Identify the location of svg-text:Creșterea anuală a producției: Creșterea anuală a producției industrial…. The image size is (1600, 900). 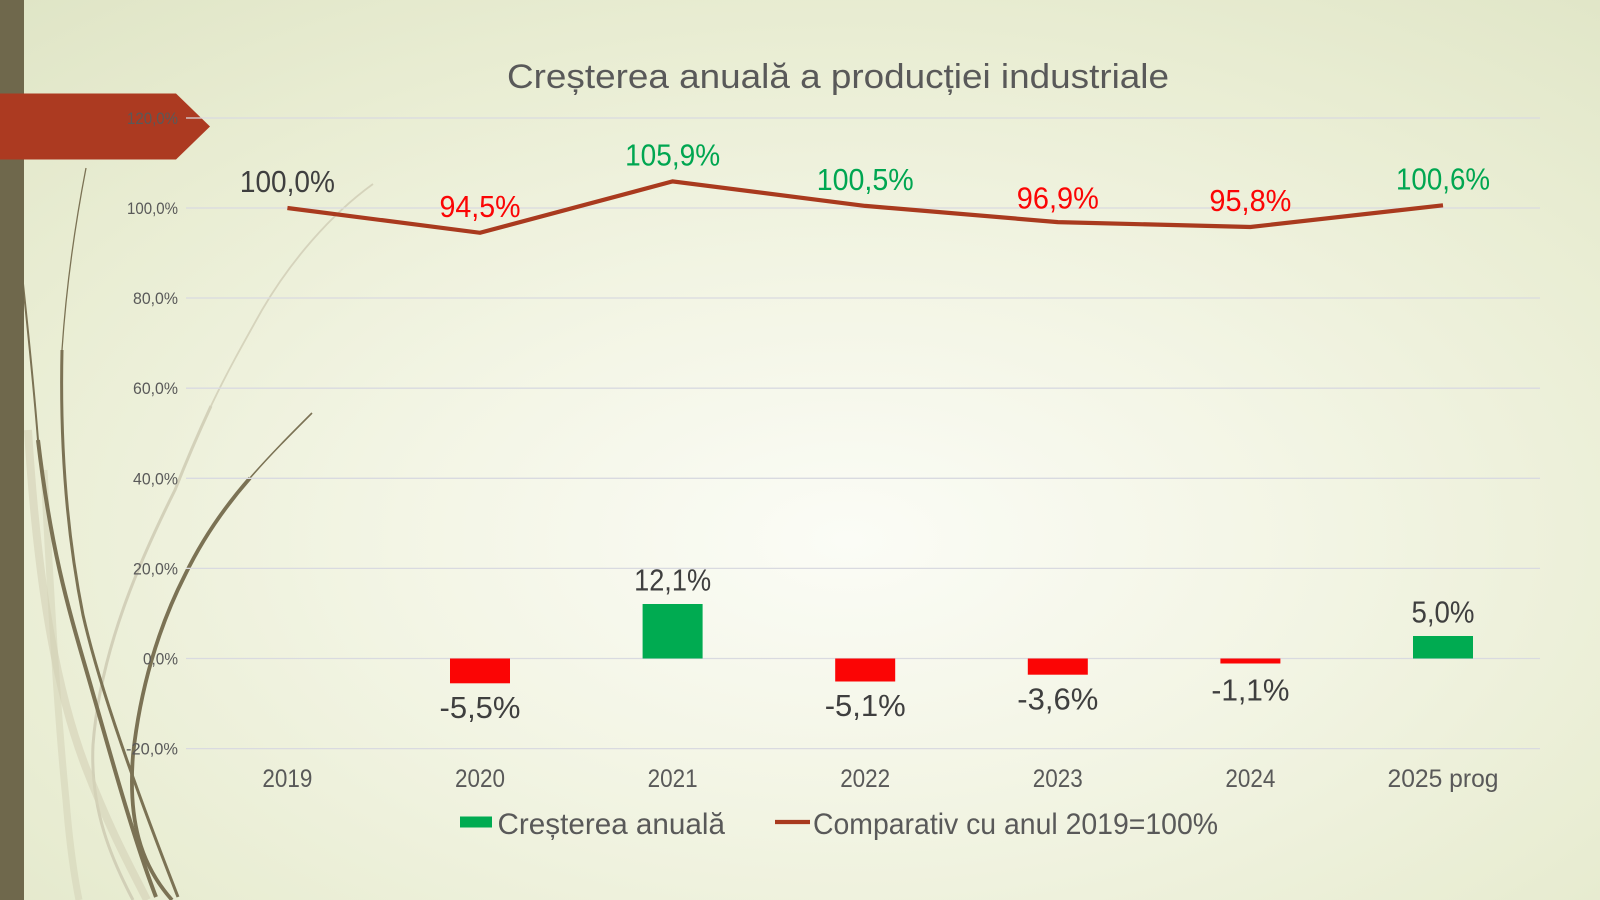
(838, 77).